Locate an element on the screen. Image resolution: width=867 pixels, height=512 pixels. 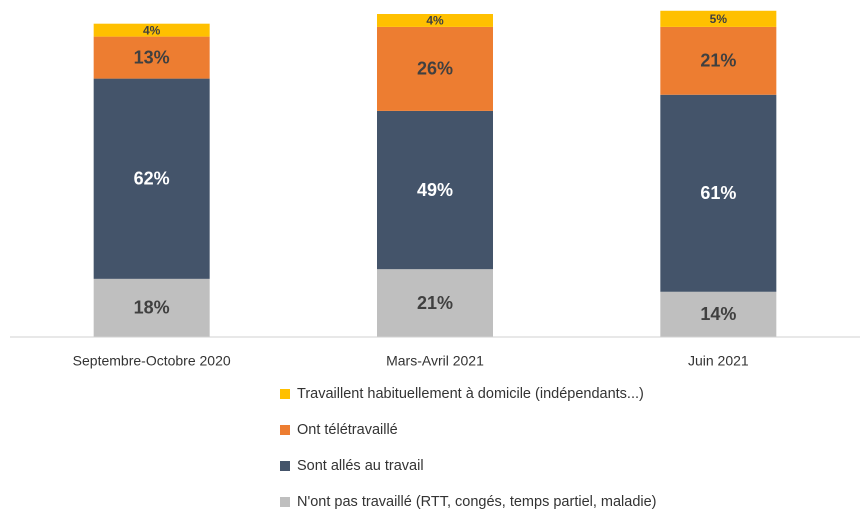
data-label: 5% is located at coordinates (719, 19).